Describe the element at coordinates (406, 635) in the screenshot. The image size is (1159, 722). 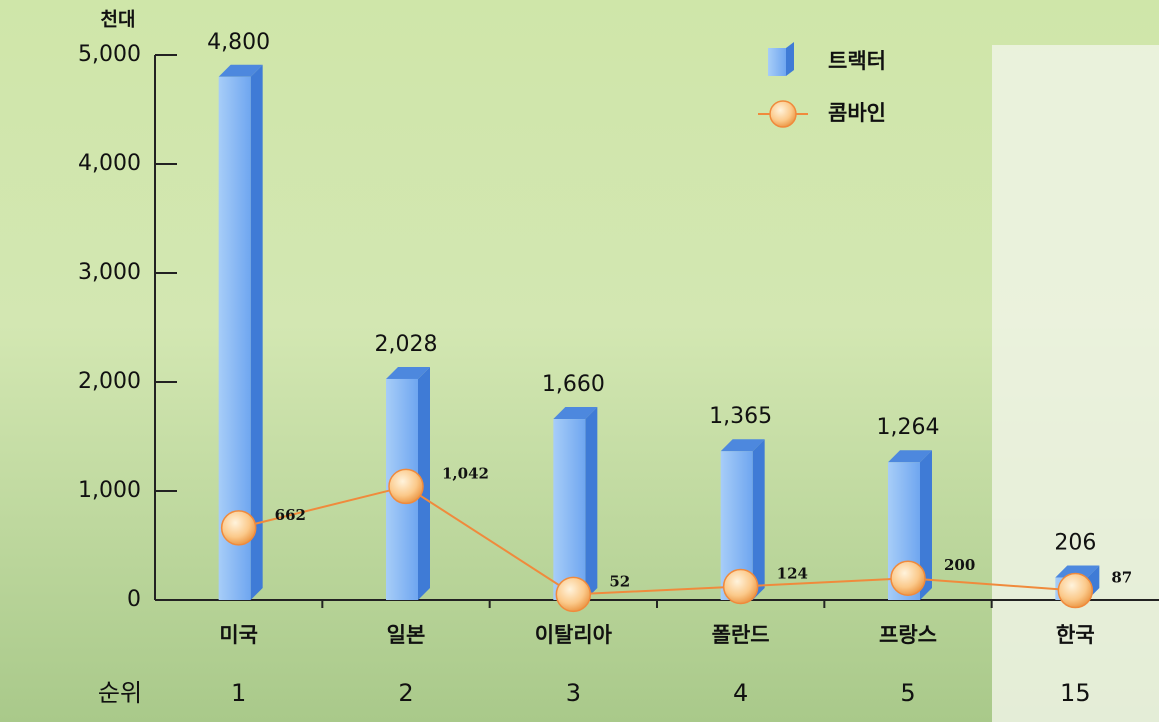
I see `x-tick-label: 일본` at that location.